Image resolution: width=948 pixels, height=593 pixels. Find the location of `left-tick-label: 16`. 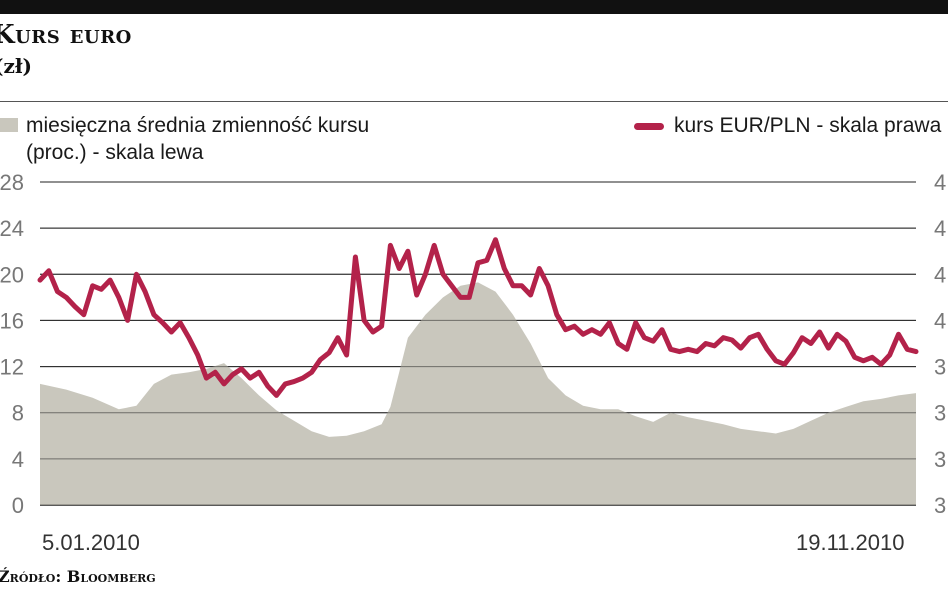

left-tick-label: 16 is located at coordinates (12, 320).